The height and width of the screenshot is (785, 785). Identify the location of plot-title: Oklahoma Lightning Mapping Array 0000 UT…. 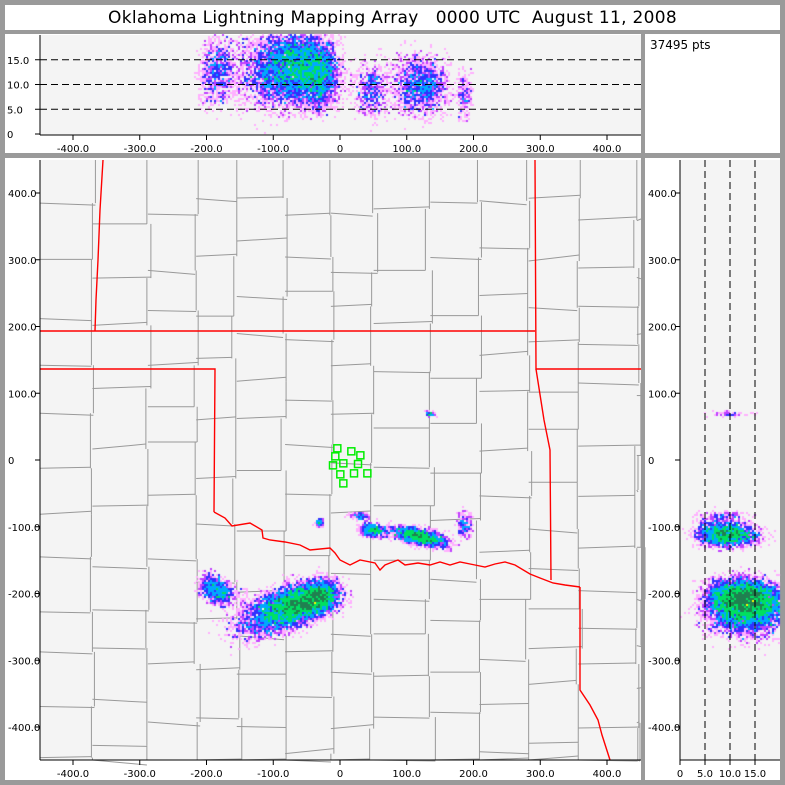
(392, 17).